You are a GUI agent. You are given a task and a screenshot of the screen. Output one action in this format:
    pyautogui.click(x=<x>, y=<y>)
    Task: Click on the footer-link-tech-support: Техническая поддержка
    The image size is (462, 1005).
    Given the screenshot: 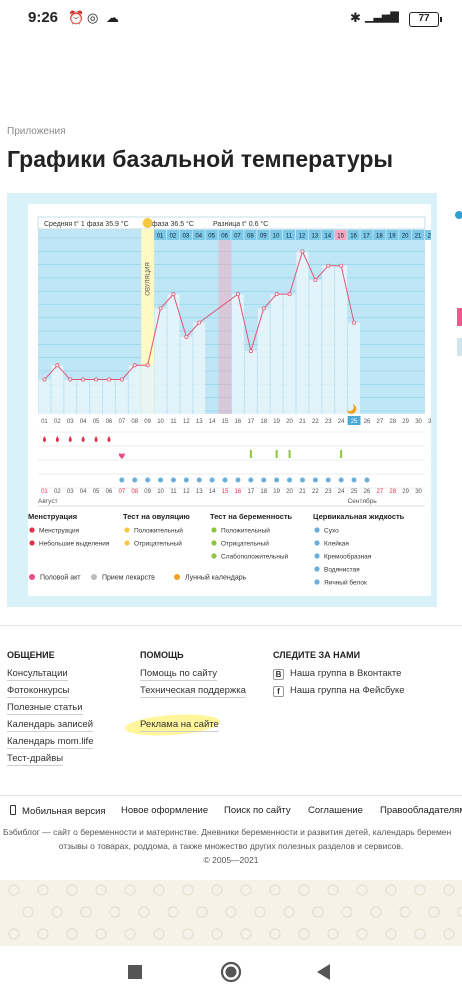 What is the action you would take?
    pyautogui.click(x=193, y=691)
    